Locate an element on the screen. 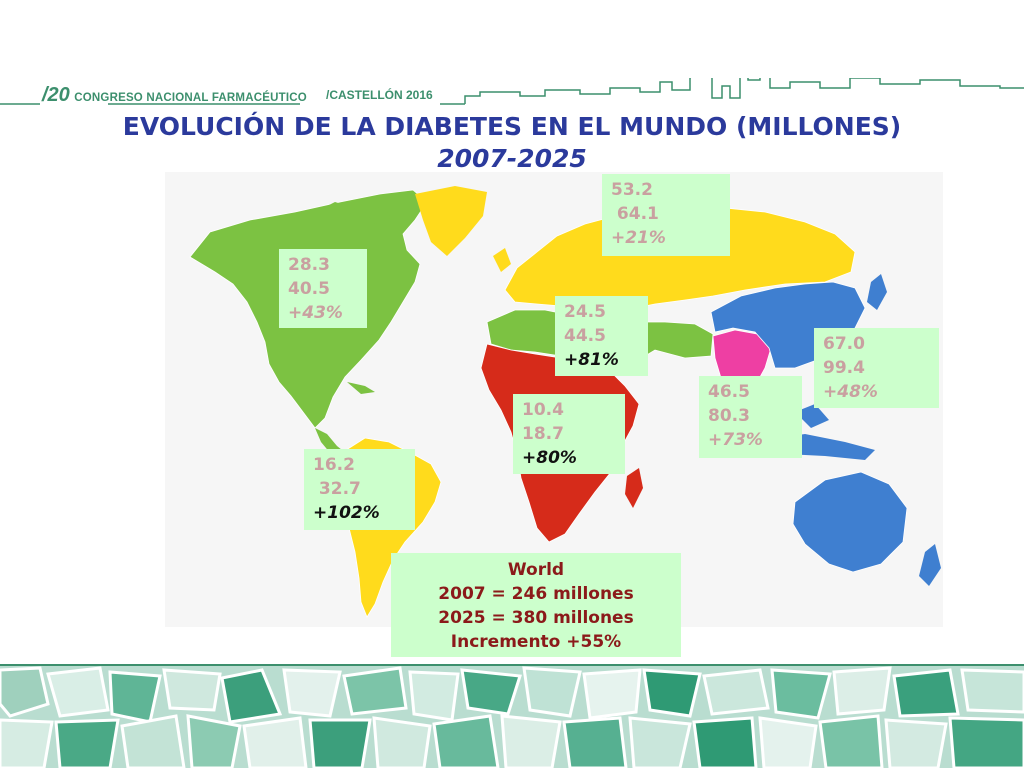  region-uk is located at coordinates (502, 260).